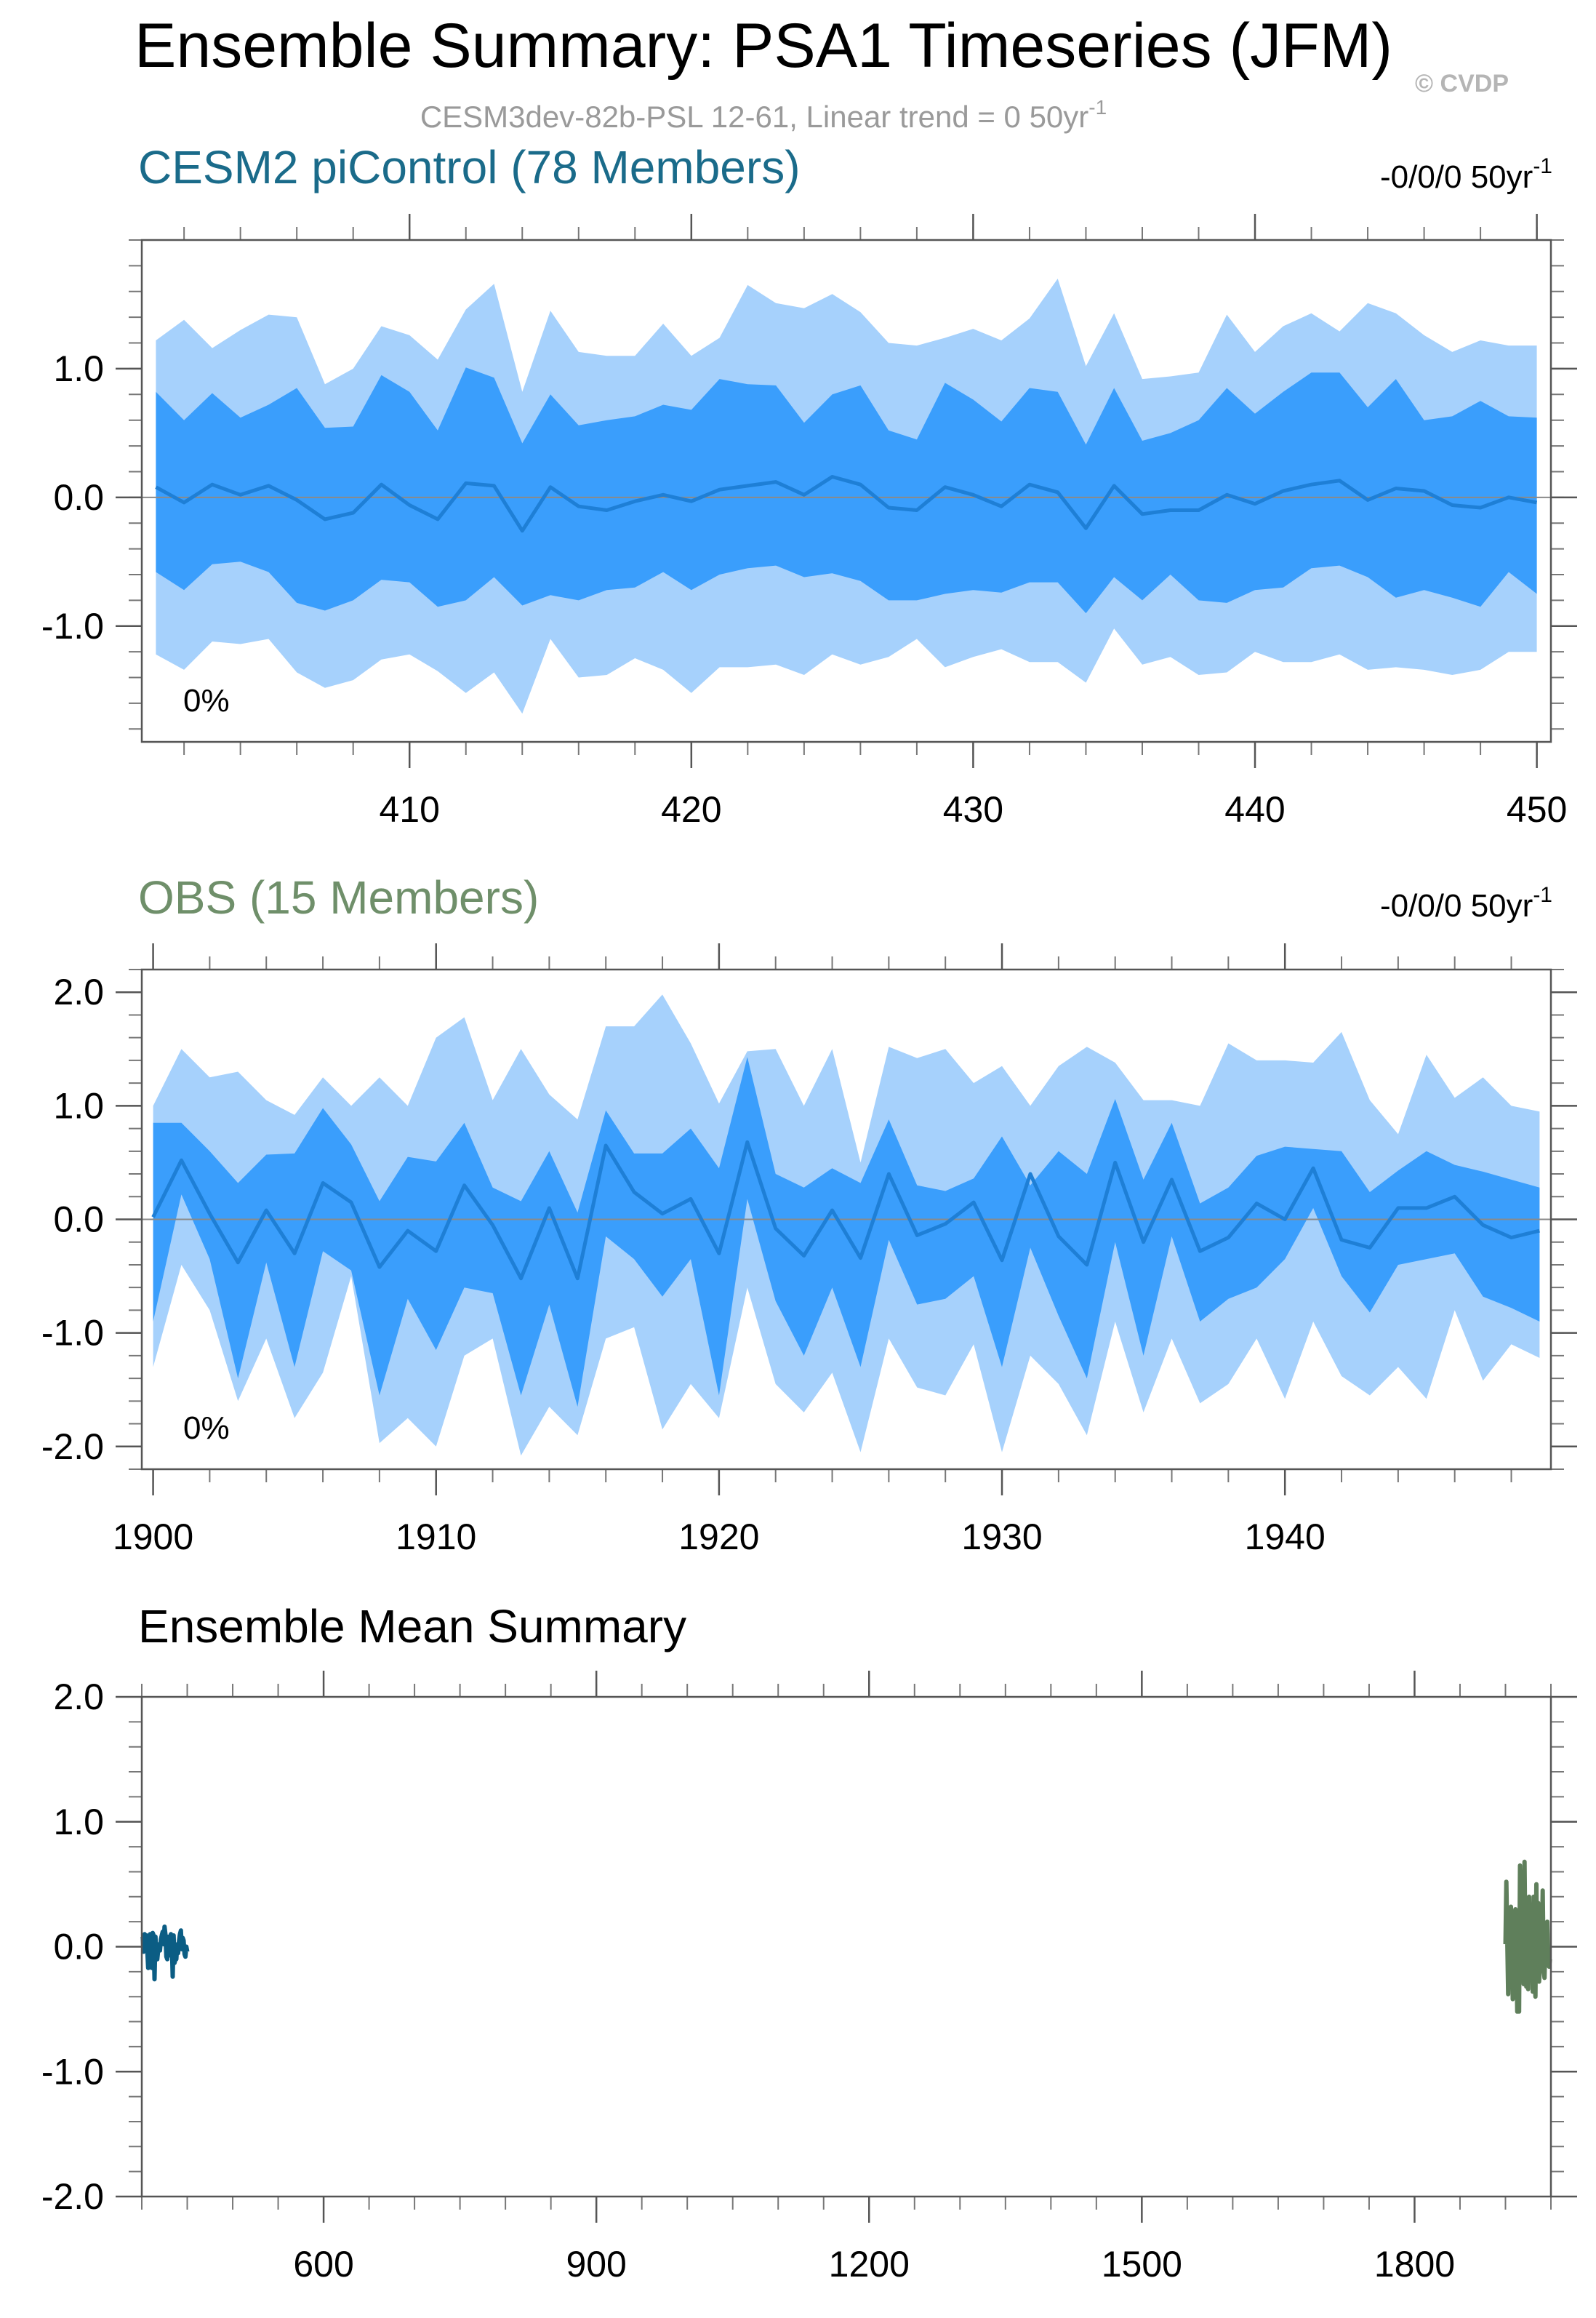 The image size is (1596, 2318). Describe the element at coordinates (412, 1626) in the screenshot. I see `mean-summary-title: Ensemble Mean Summary` at that location.